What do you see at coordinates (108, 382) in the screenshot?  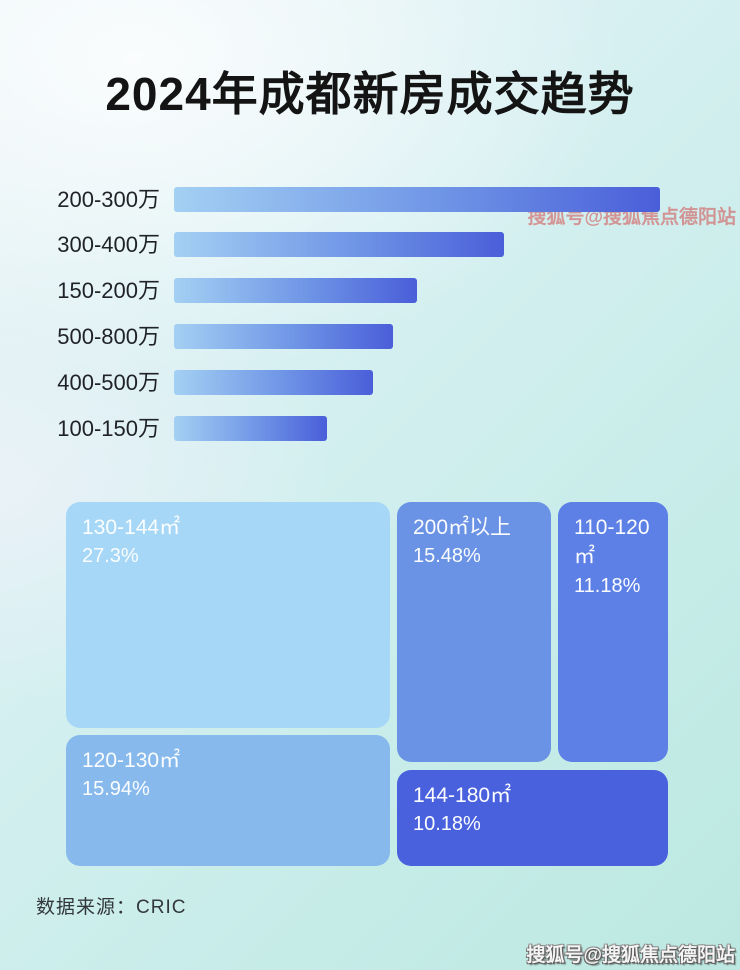 I see `bar-label: 400-500万` at bounding box center [108, 382].